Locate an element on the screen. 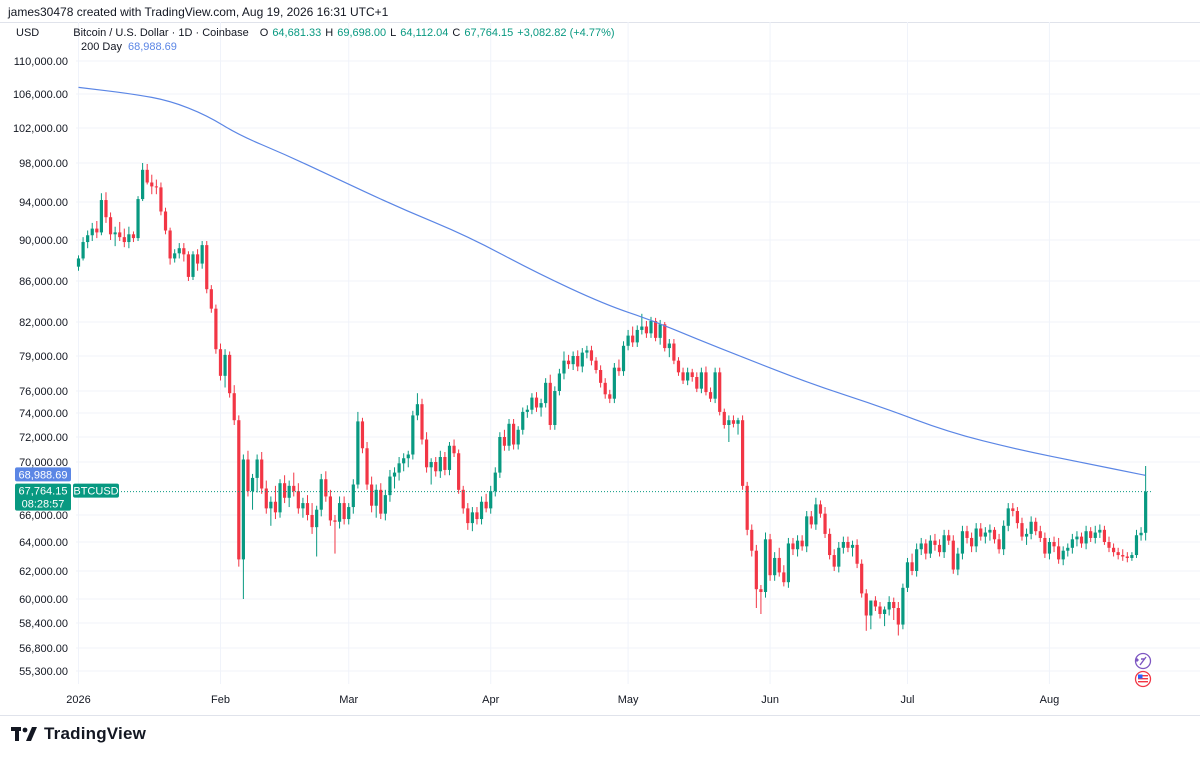 The height and width of the screenshot is (758, 1200). tradingview-logo: TradingView is located at coordinates (78, 734).